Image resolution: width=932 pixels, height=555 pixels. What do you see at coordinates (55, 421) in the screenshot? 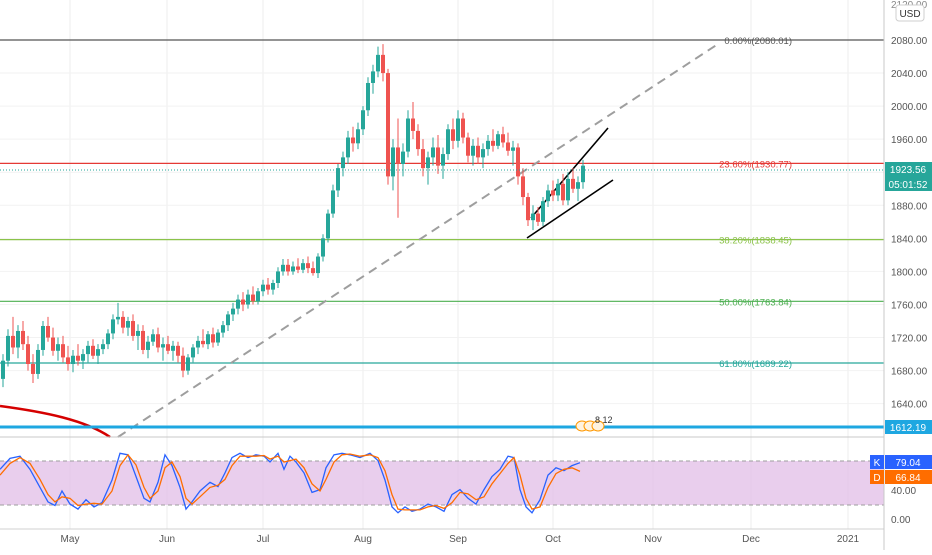
I see `red-curve` at bounding box center [55, 421].